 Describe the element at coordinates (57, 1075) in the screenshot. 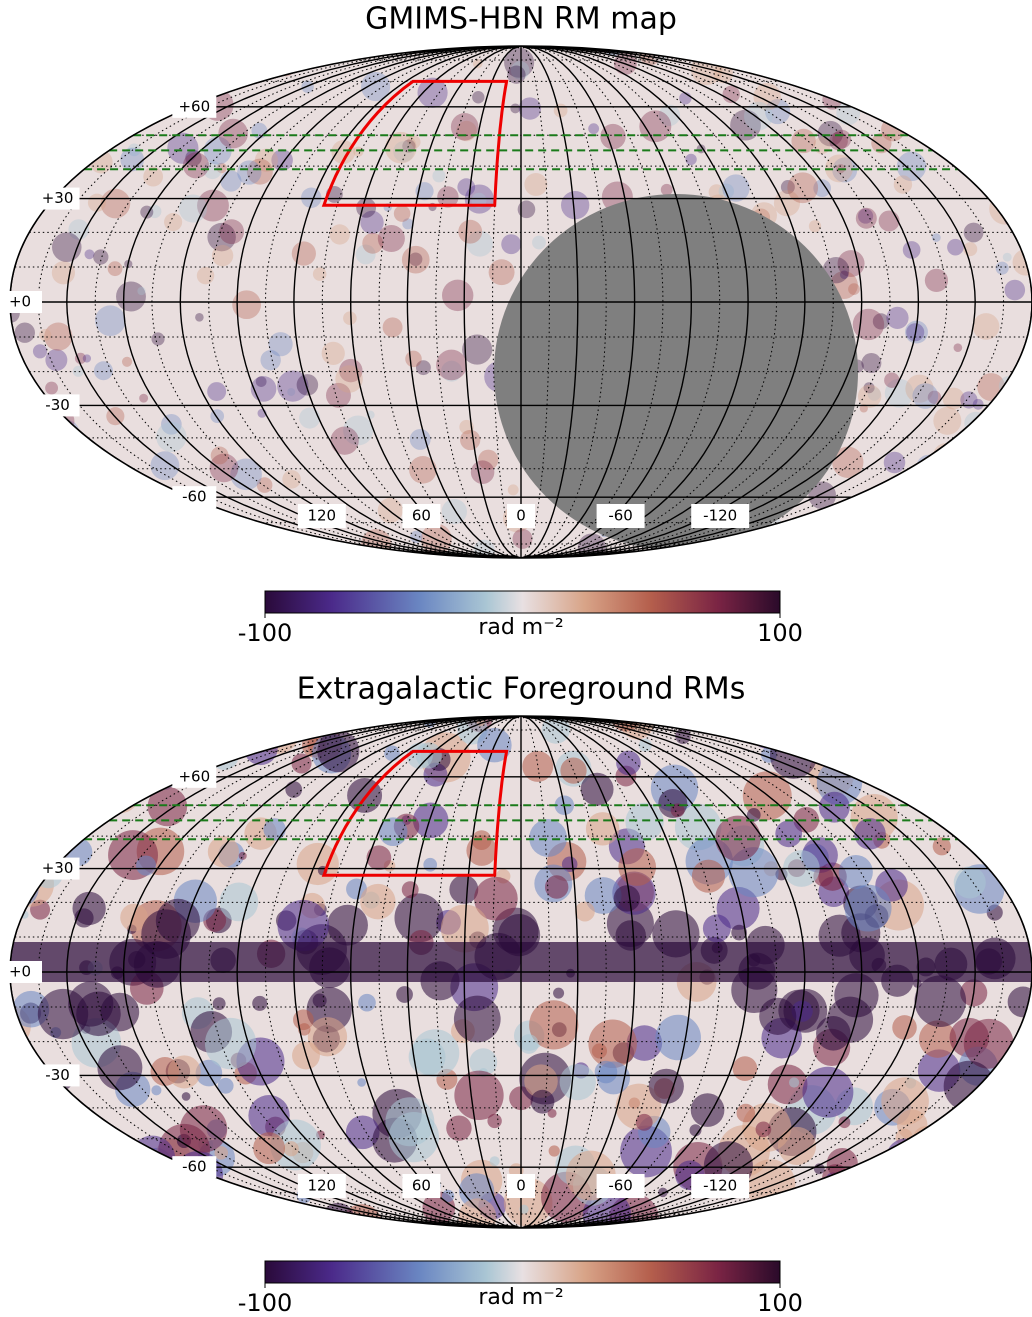

I see `lat-label: -30` at that location.